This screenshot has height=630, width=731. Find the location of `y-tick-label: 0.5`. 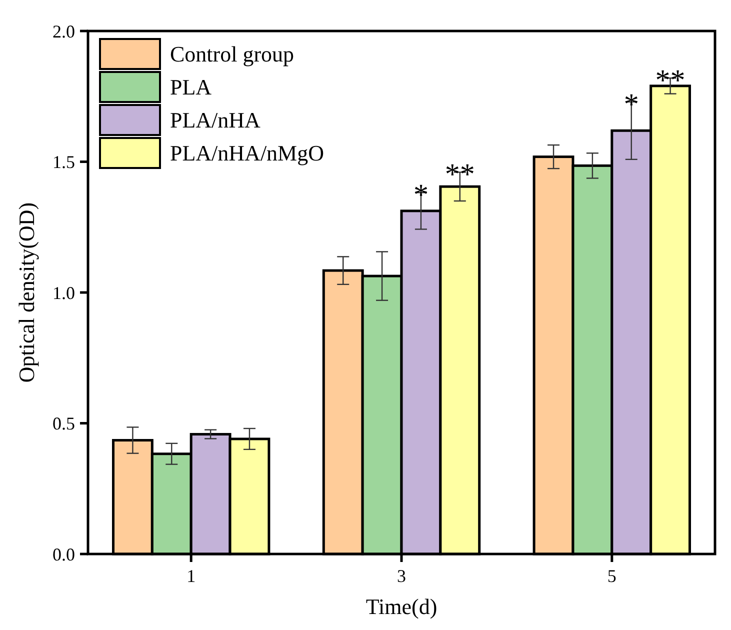

y-tick-label: 0.5 is located at coordinates (63, 424).